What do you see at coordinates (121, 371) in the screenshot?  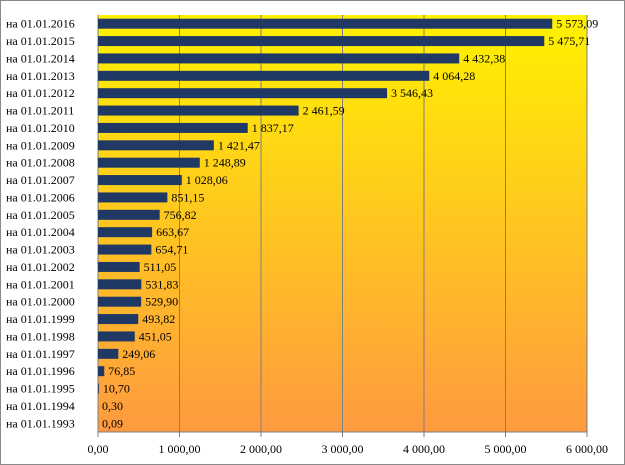 I see `data-label: 76,85` at bounding box center [121, 371].